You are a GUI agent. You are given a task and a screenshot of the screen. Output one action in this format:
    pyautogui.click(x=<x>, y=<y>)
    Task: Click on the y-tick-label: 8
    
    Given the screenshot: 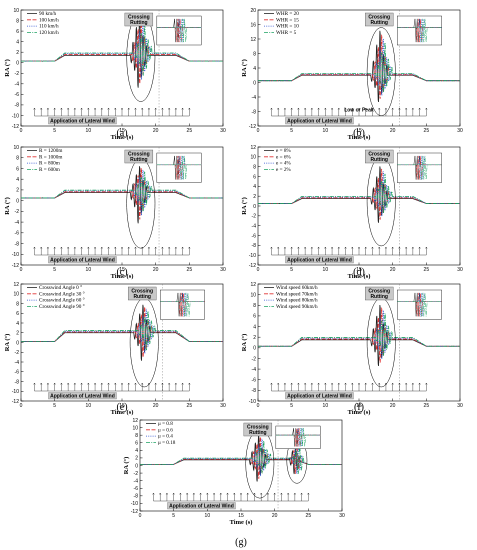 What is the action you would take?
    pyautogui.click(x=254, y=167)
    